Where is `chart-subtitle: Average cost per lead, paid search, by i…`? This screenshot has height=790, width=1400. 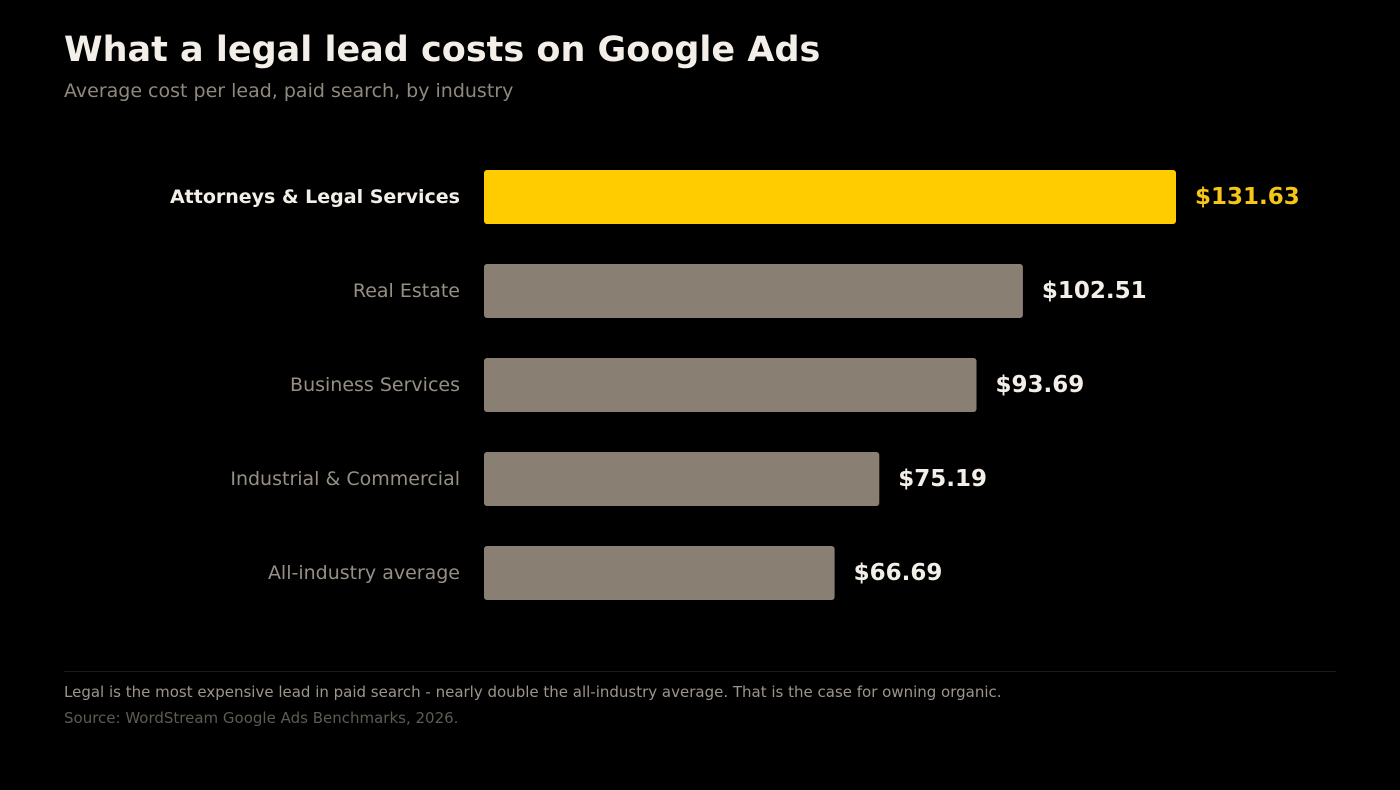 chart-subtitle: Average cost per lead, paid search, by i… is located at coordinates (289, 91).